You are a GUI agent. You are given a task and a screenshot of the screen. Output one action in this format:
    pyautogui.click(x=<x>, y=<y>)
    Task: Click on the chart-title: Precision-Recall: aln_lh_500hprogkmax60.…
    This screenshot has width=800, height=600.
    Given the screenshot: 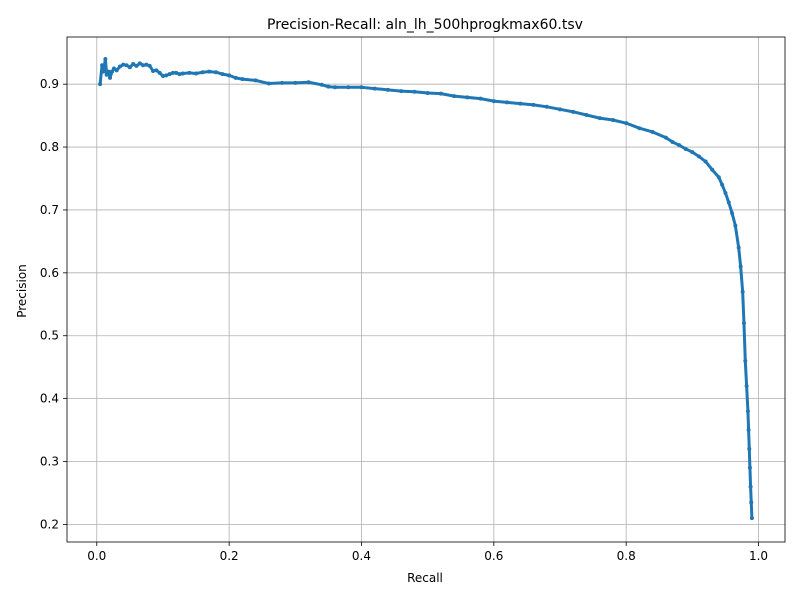 What is the action you would take?
    pyautogui.click(x=425, y=25)
    